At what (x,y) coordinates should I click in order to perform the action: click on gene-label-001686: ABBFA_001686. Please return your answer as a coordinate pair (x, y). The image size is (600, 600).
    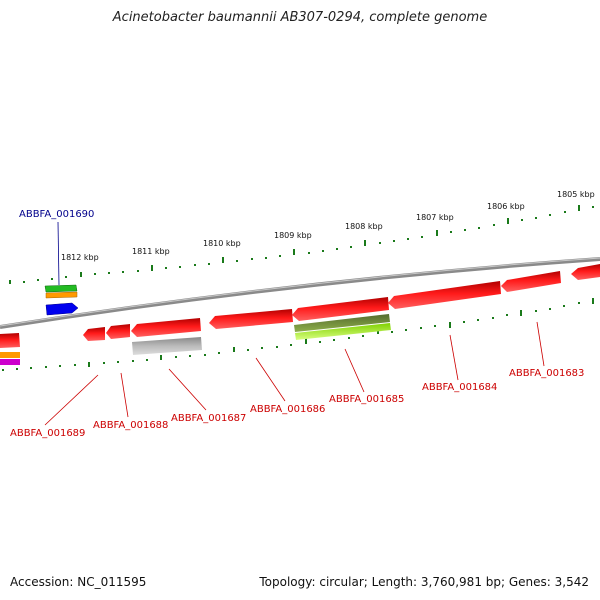
    Looking at the image, I should click on (287, 409).